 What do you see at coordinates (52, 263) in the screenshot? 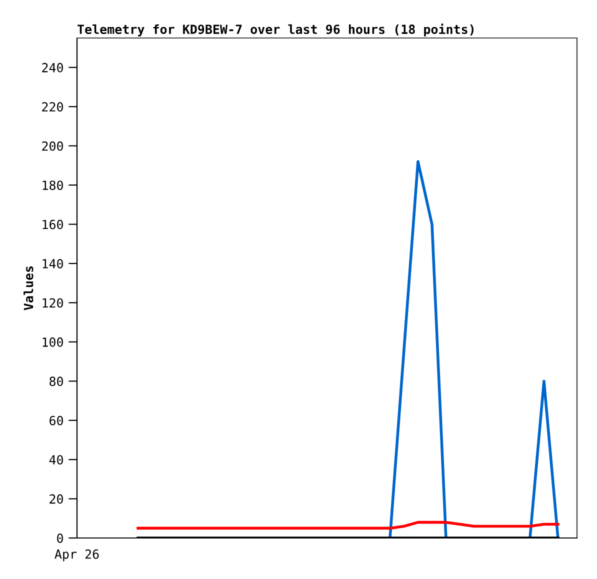
I see `y-tick-label: 140` at bounding box center [52, 263].